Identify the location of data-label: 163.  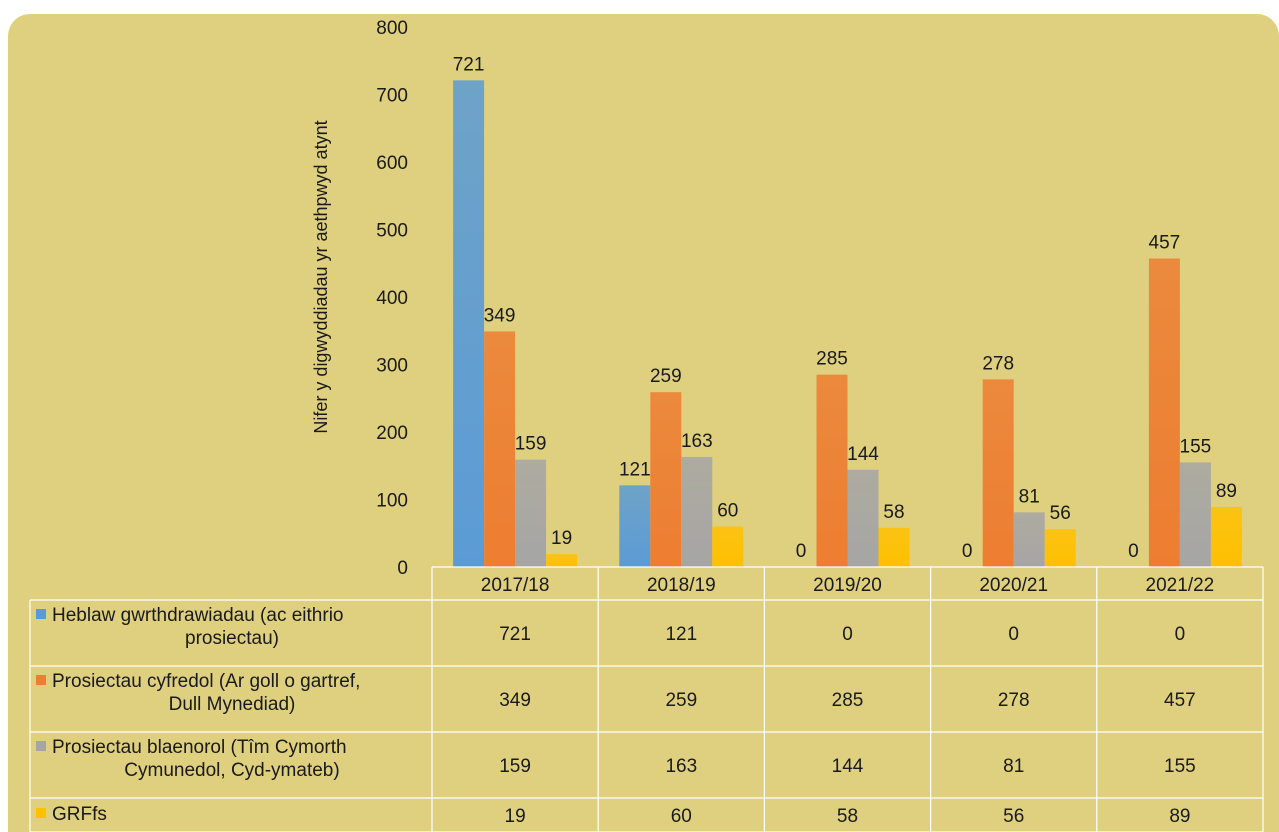
(697, 441).